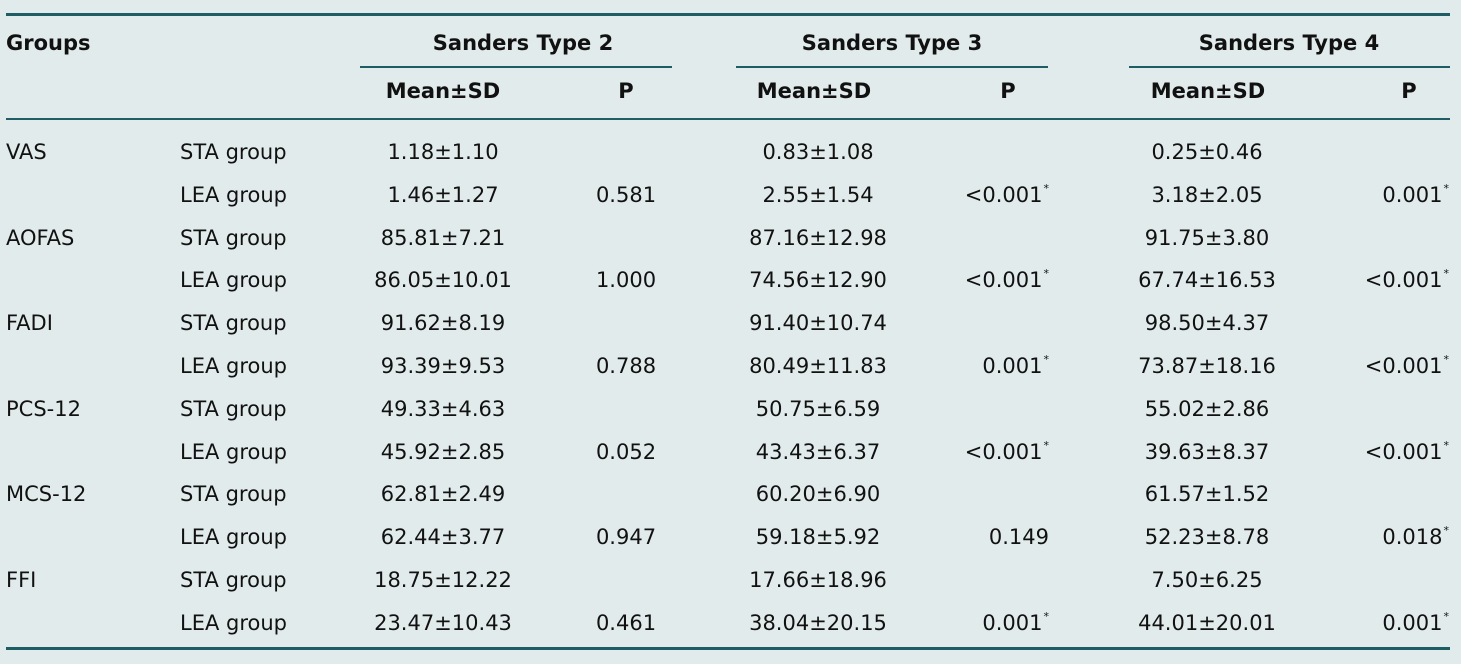 Image resolution: width=1461 pixels, height=664 pixels. I want to click on type2-mean-cell: 23.47±10.43, so click(443, 623).